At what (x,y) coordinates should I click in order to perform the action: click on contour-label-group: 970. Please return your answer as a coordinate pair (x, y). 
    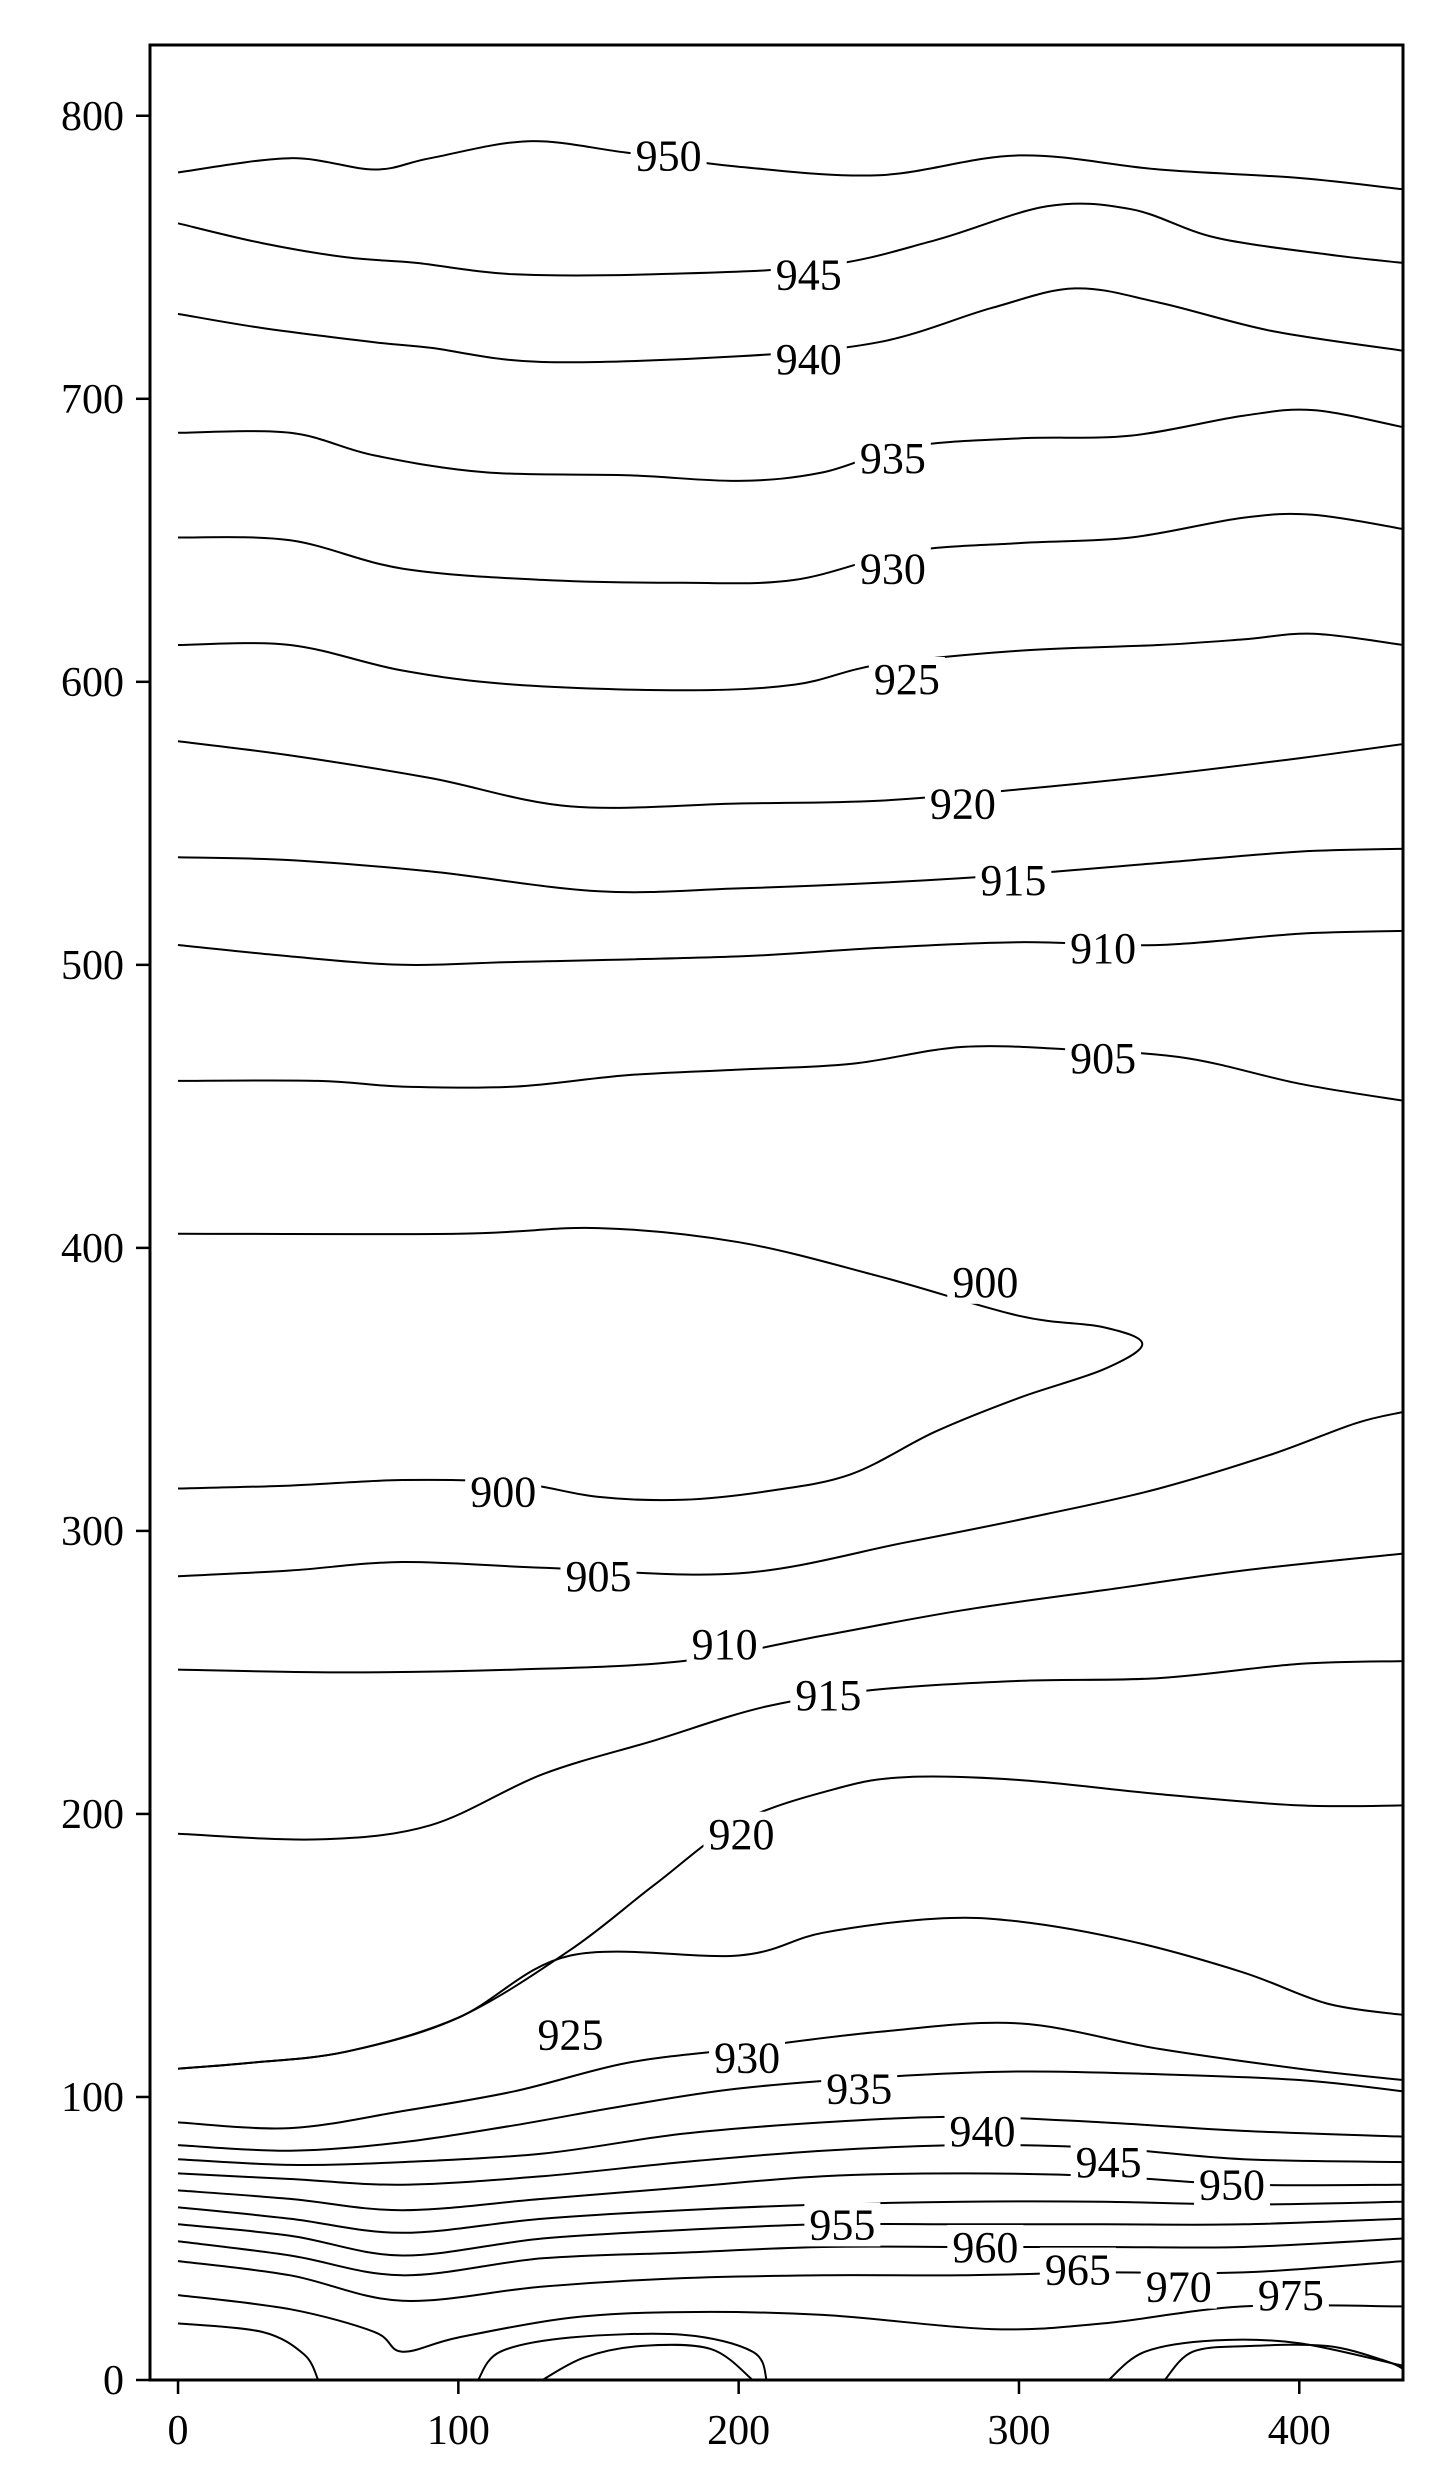
    Looking at the image, I should click on (1179, 2287).